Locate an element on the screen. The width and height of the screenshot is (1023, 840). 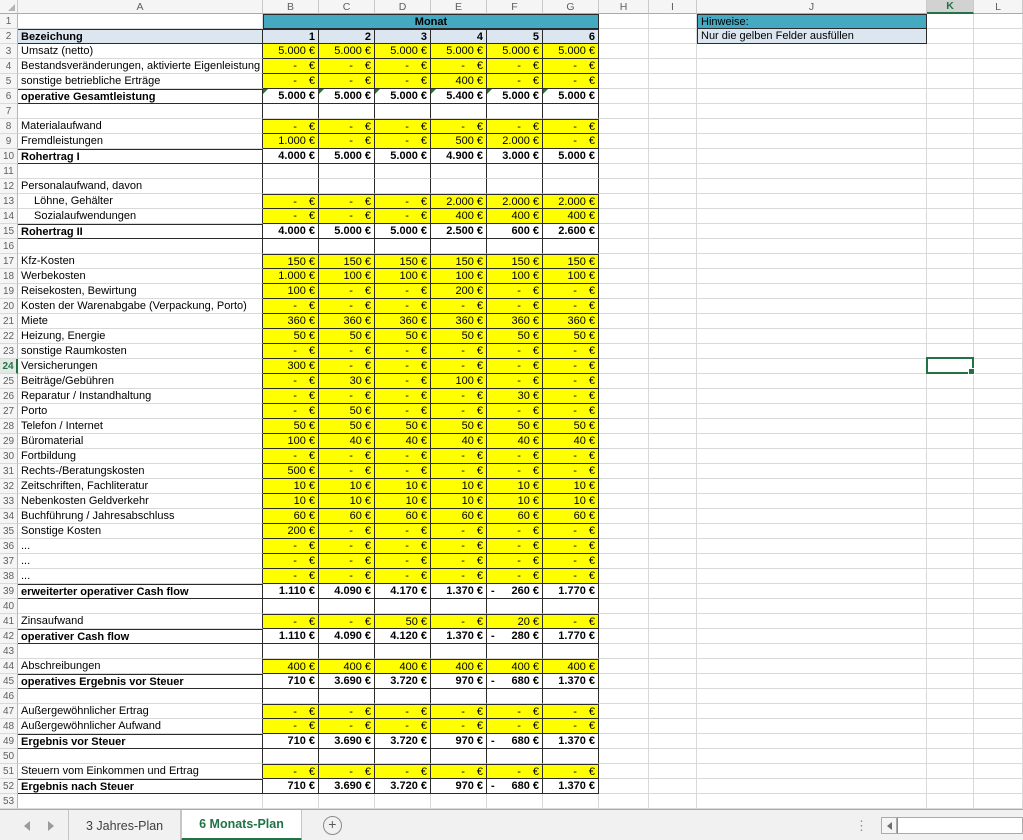
cell-K2 is located at coordinates (950, 36).